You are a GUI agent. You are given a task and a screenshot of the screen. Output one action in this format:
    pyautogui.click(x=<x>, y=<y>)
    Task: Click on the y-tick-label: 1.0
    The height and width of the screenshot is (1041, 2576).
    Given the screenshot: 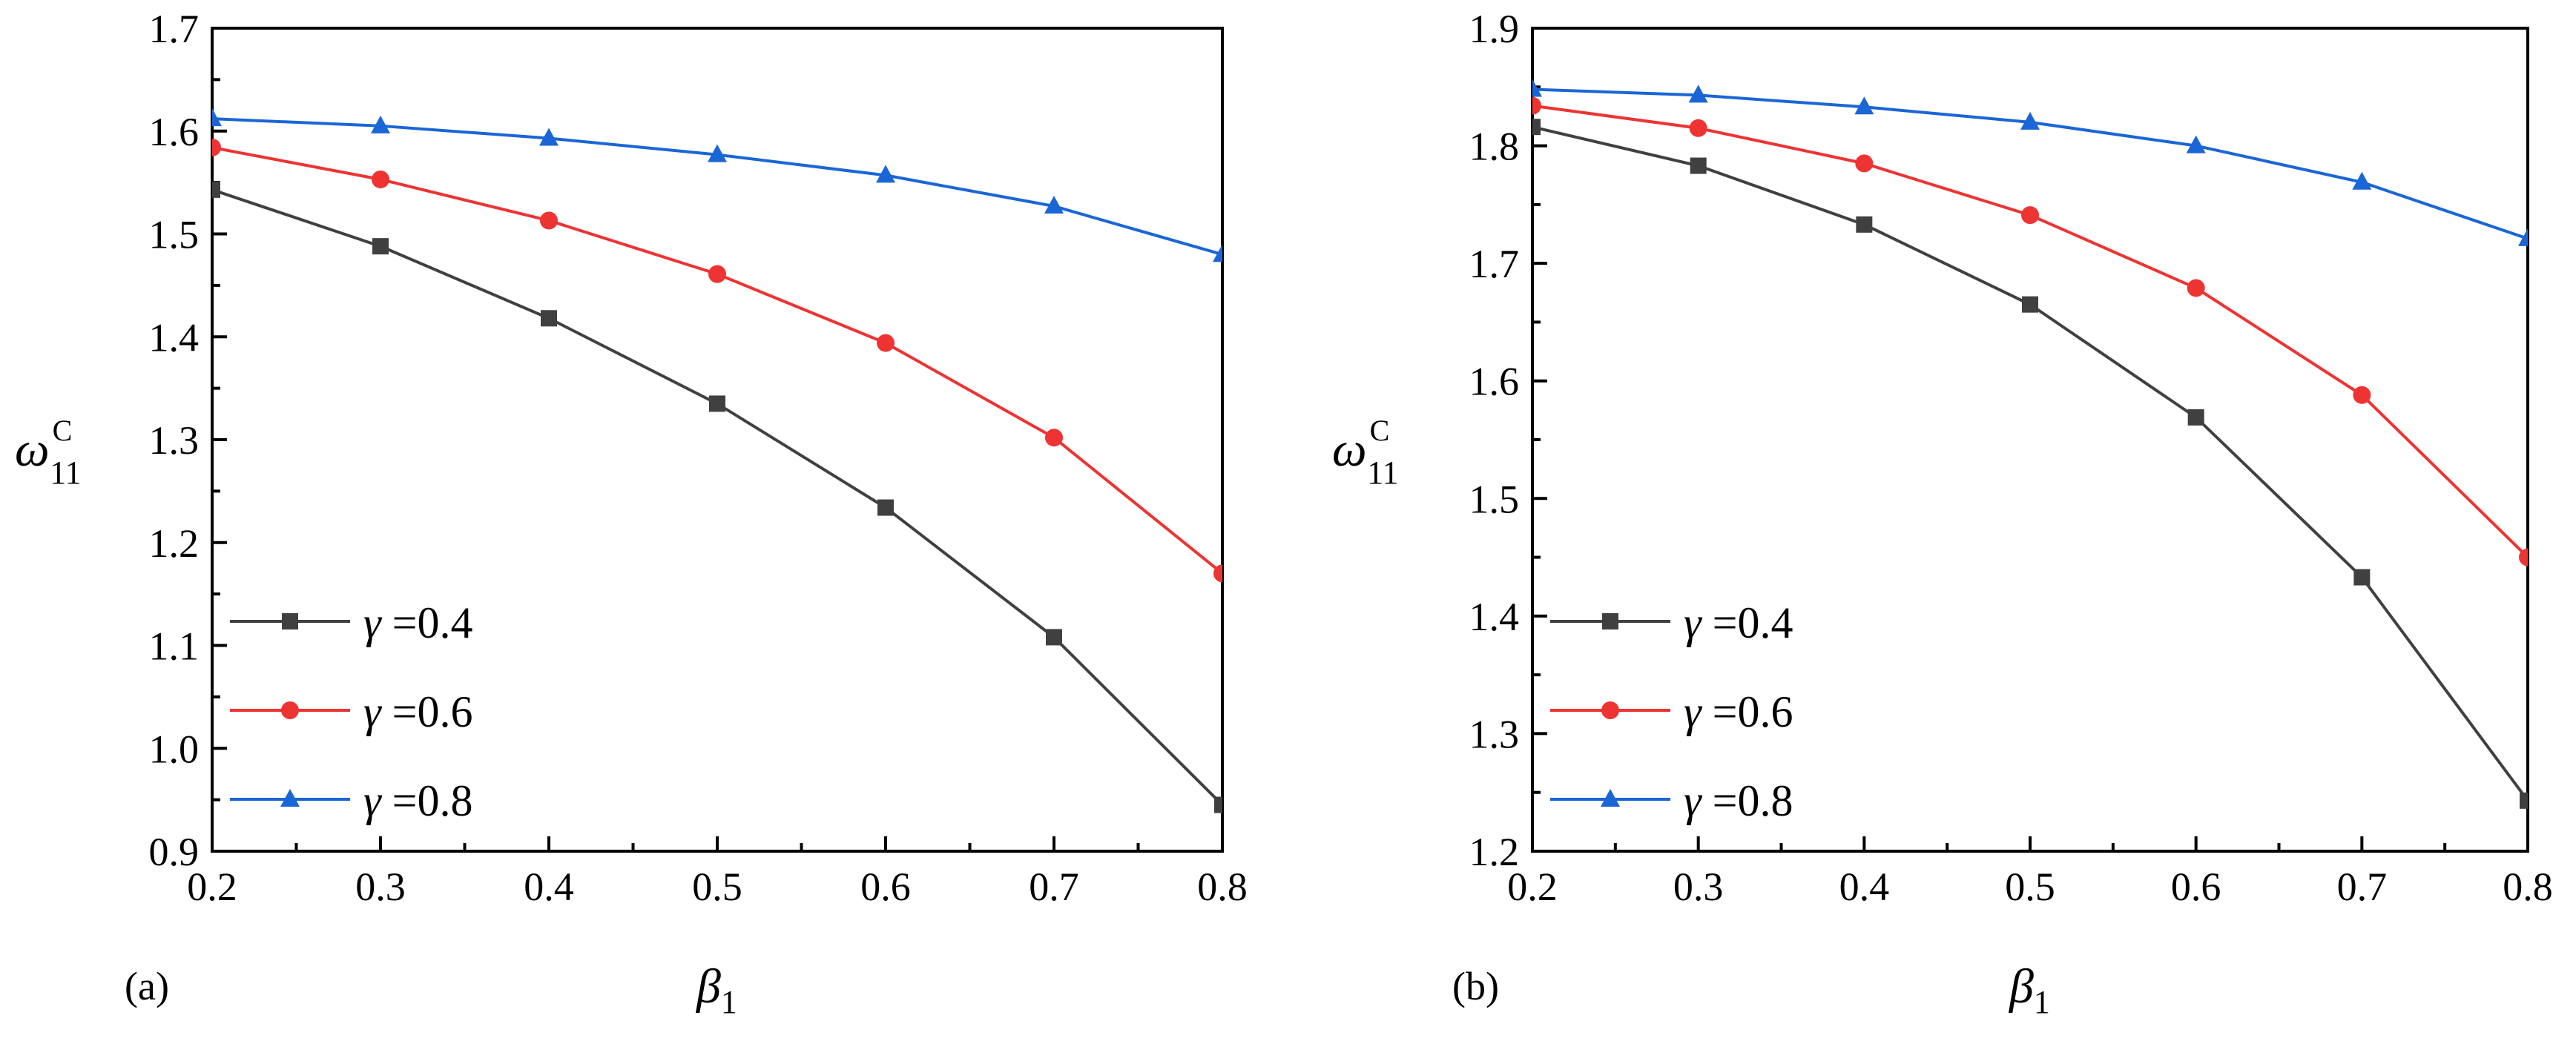 What is the action you would take?
    pyautogui.click(x=174, y=749)
    